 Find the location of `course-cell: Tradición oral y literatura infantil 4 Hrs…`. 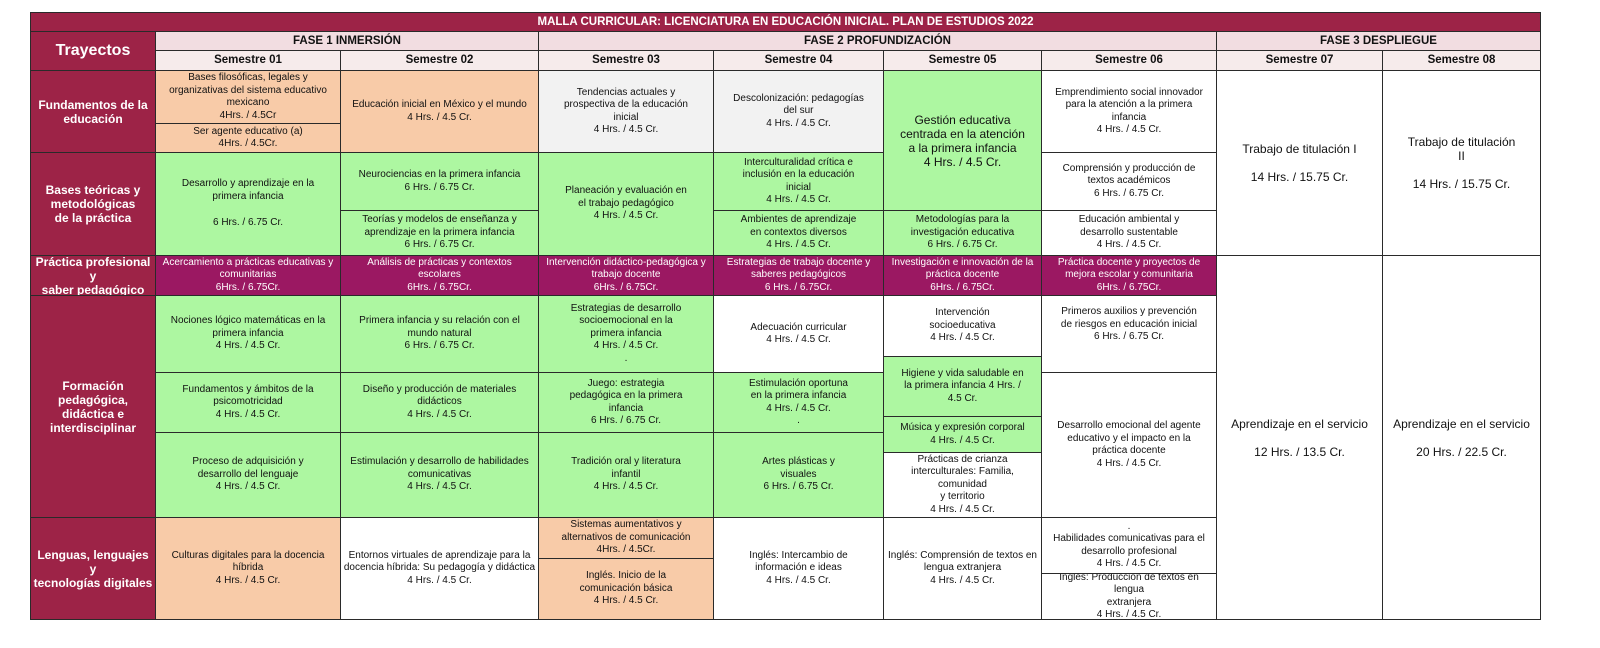

course-cell: Tradición oral y literatura infantil 4 Hrs… is located at coordinates (626, 475).